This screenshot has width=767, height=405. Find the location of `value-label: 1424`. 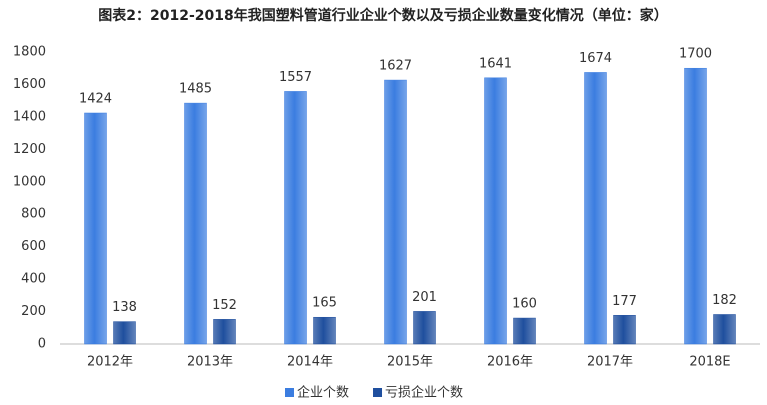

value-label: 1424 is located at coordinates (95, 98).